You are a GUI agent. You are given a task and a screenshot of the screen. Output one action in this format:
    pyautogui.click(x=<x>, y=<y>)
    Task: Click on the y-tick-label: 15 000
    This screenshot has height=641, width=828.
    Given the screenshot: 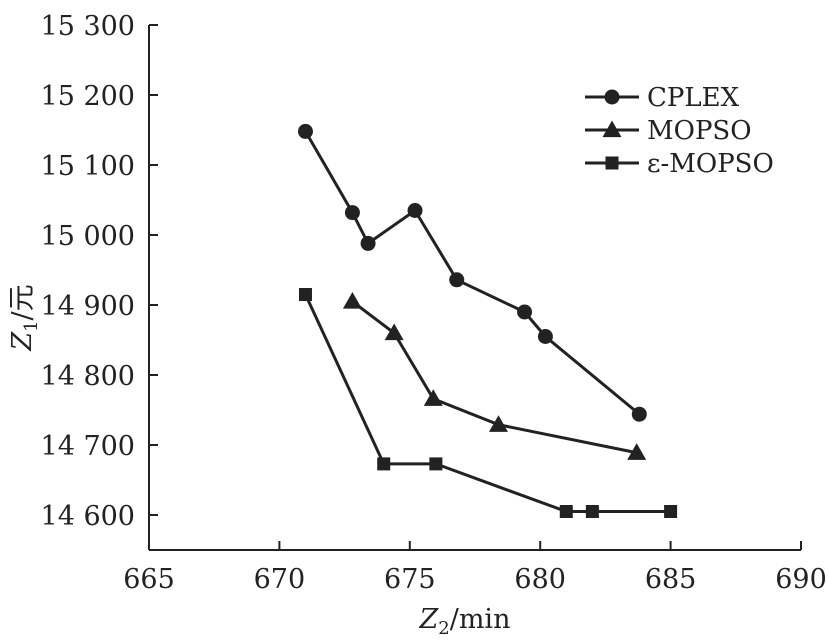 What is the action you would take?
    pyautogui.click(x=88, y=236)
    